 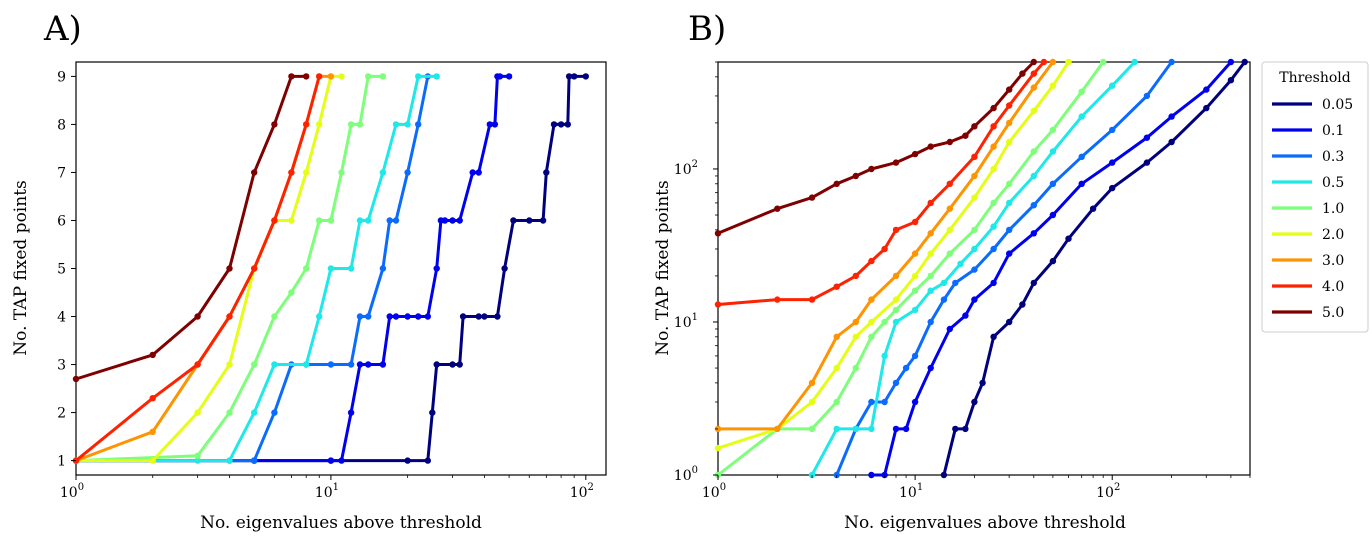 I want to click on panel-b-point-3.0-5, so click(x=871, y=299).